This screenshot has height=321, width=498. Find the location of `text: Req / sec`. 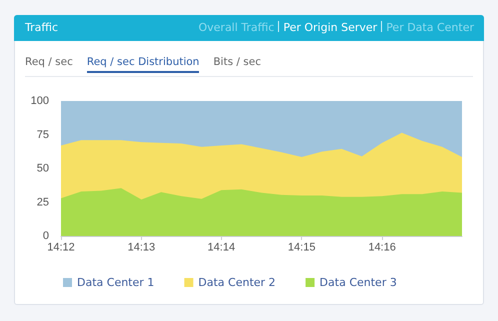

text: Req / sec is located at coordinates (49, 63).